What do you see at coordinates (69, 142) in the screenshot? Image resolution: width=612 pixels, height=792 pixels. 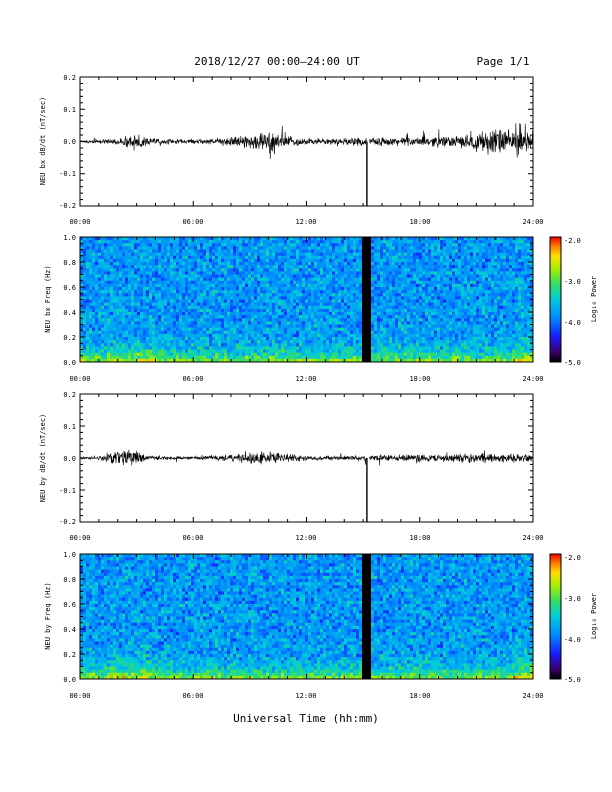 I see `y-tick-label: 0.0` at bounding box center [69, 142].